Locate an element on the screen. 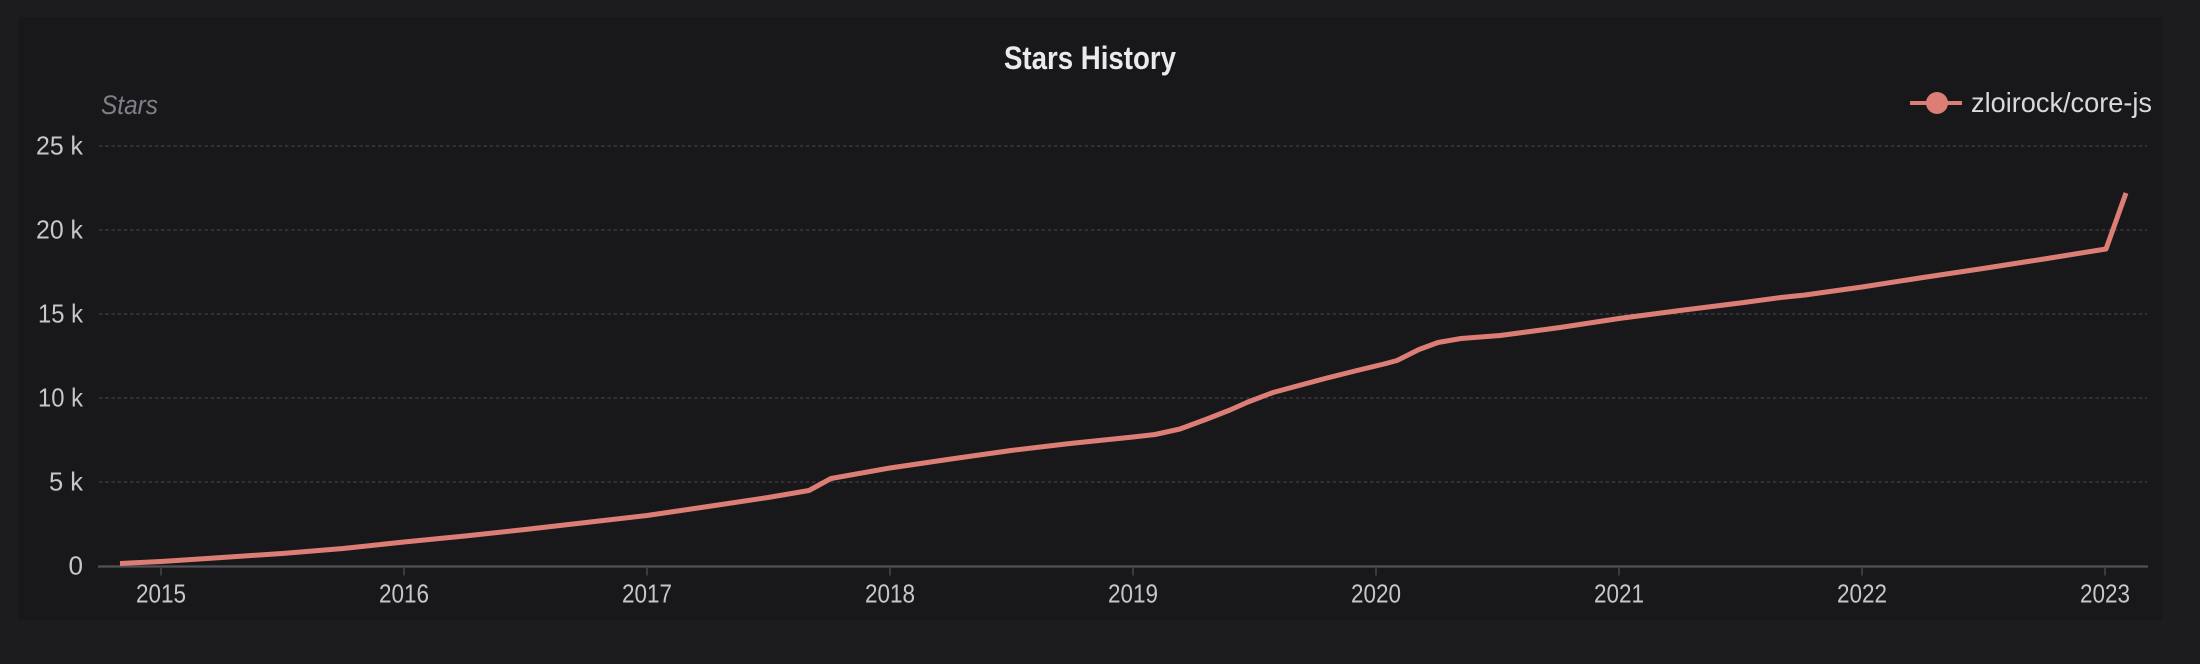 This screenshot has width=2200, height=664. svg-text: 2023 is located at coordinates (2105, 594).